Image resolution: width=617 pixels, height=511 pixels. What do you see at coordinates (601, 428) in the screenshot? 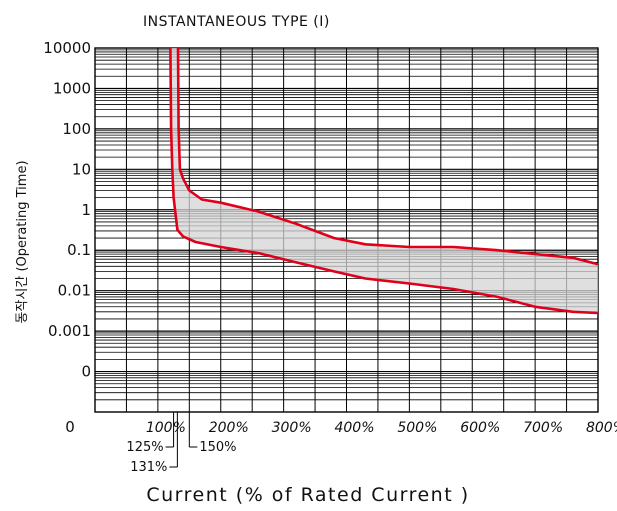
I see `x-tick-label: 800%` at bounding box center [601, 428].